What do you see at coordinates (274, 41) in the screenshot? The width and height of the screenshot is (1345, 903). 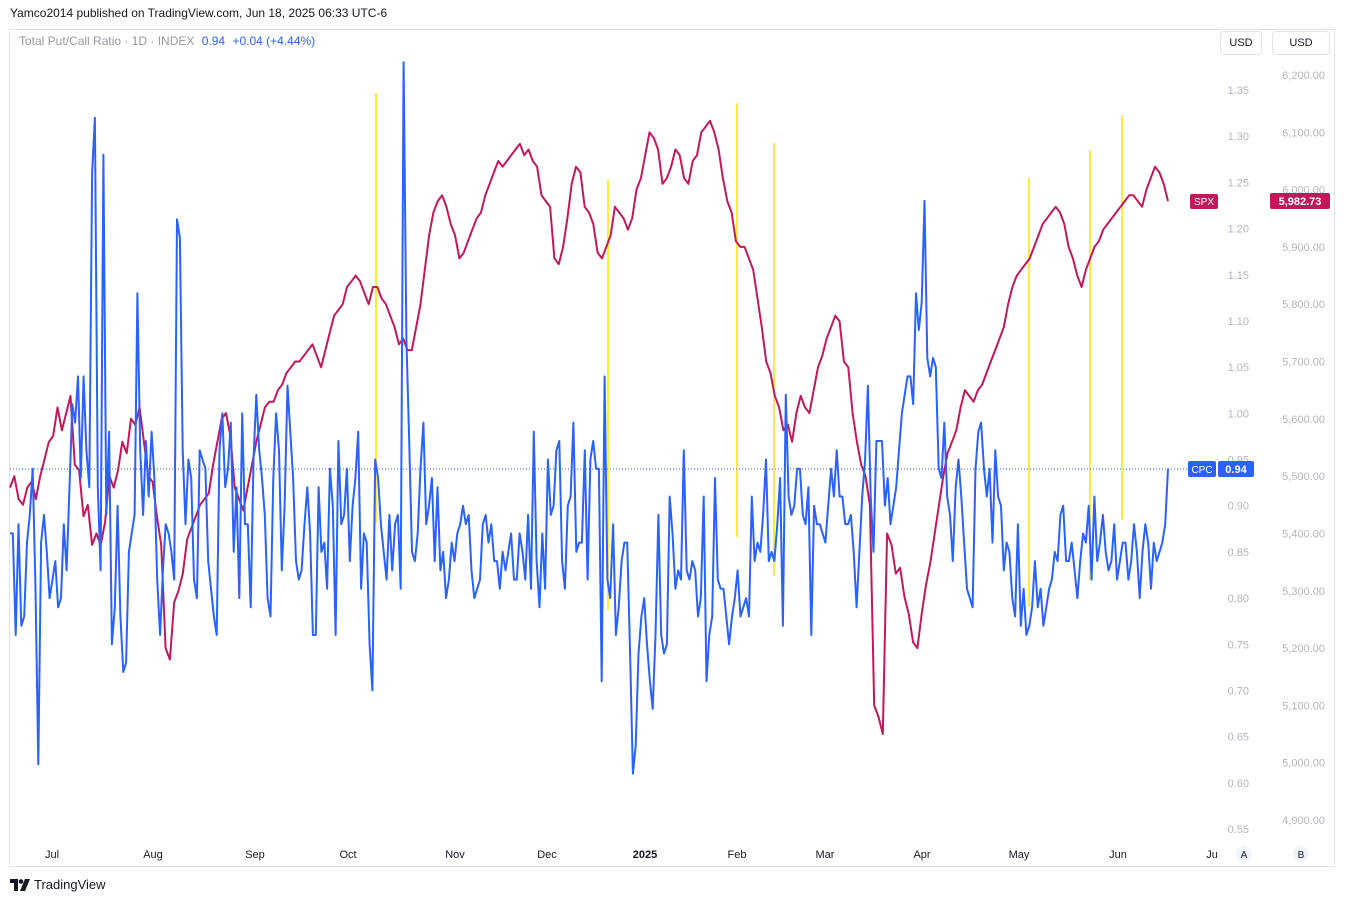 I see `legend-change: +0.04 (+4.44%)` at bounding box center [274, 41].